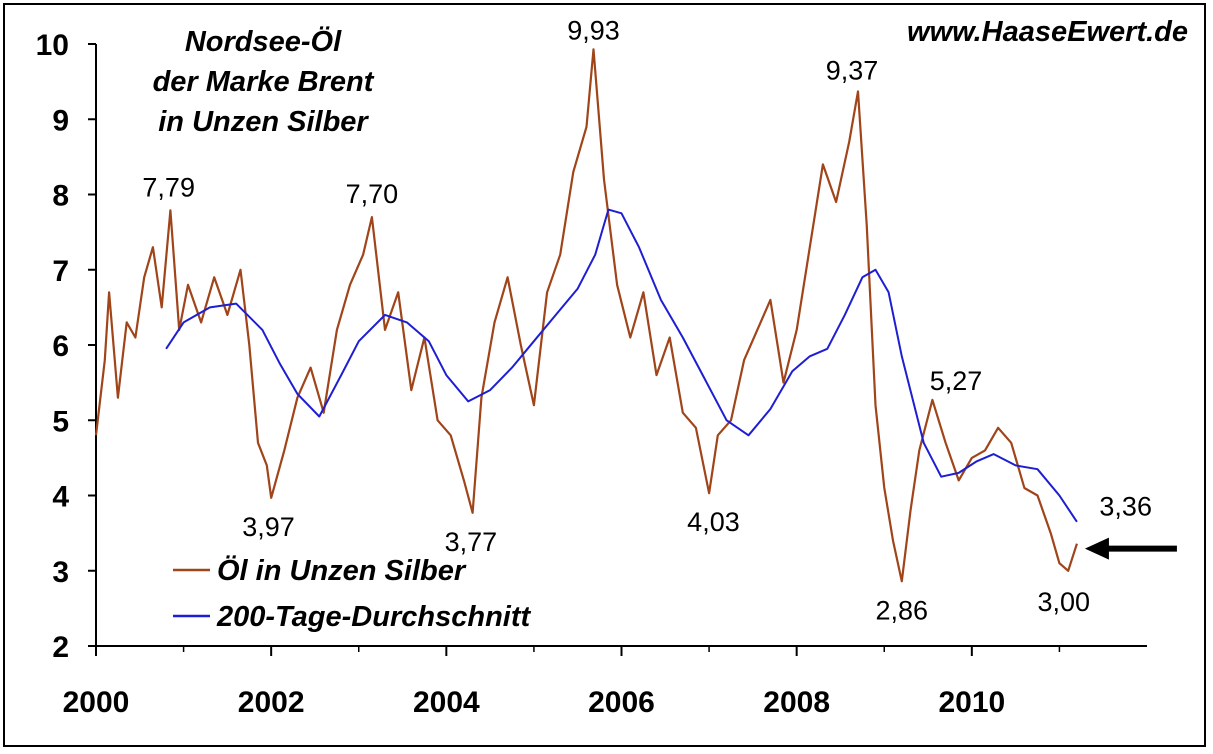  Describe the element at coordinates (1096, 548) in the screenshot. I see `pointer-arrow-head` at that location.